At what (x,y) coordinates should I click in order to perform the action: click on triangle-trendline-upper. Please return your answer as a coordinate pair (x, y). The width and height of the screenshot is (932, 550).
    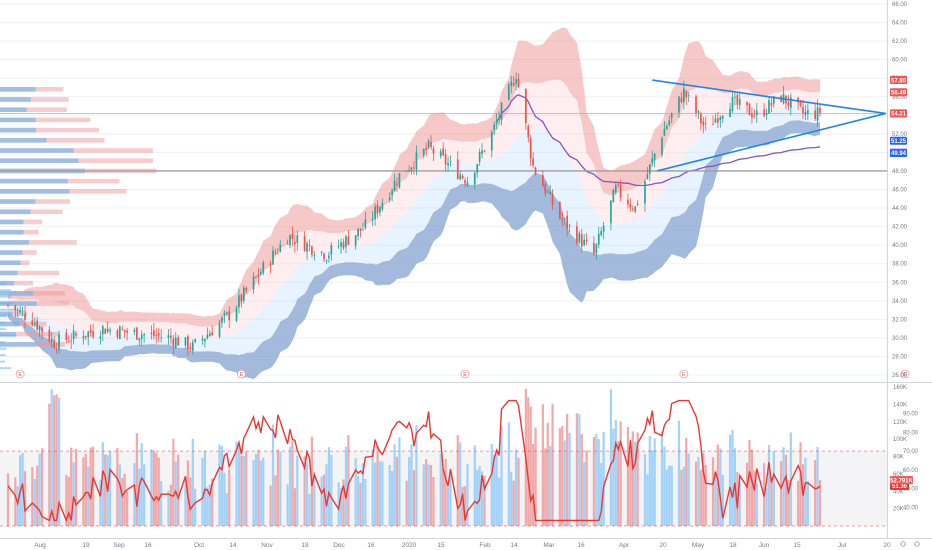
    Looking at the image, I should click on (769, 97).